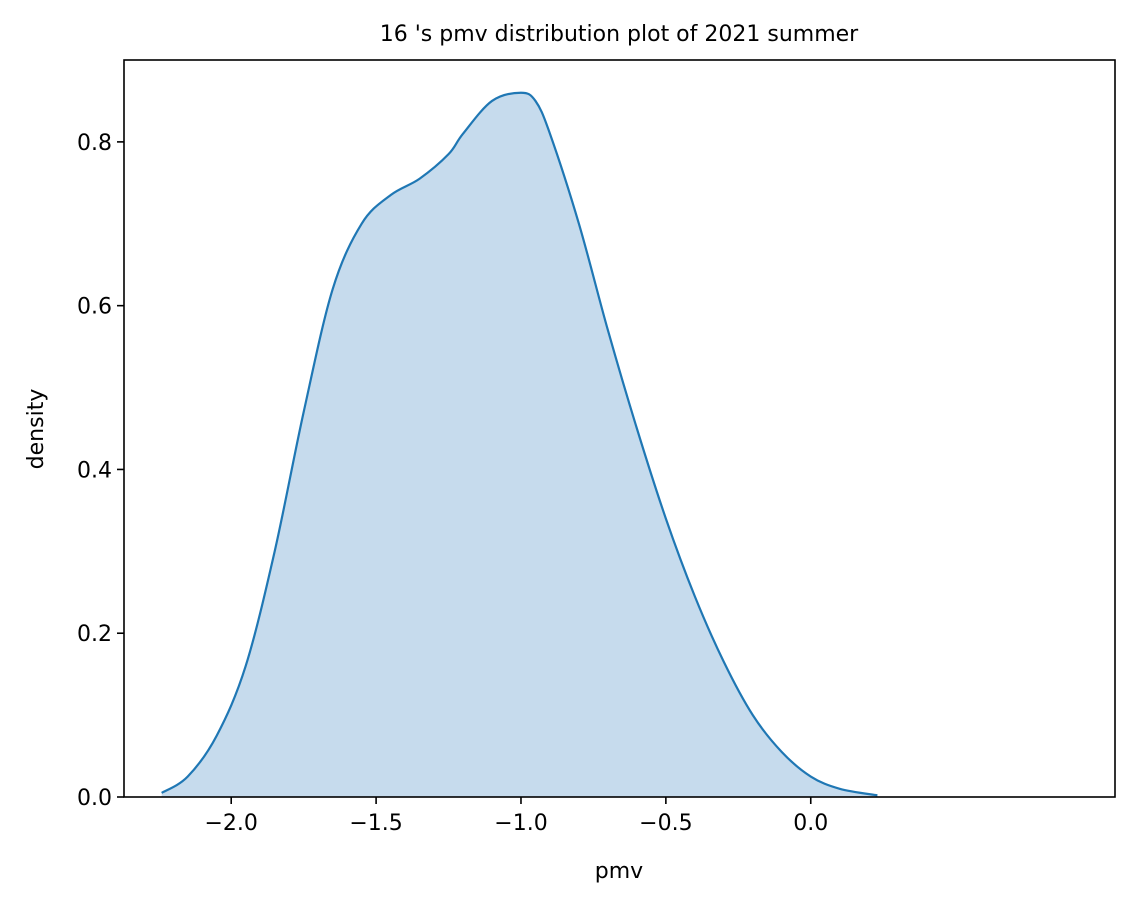 Image resolution: width=1134 pixels, height=904 pixels. What do you see at coordinates (375, 823) in the screenshot?
I see `x-tick-label: −1.5` at bounding box center [375, 823].